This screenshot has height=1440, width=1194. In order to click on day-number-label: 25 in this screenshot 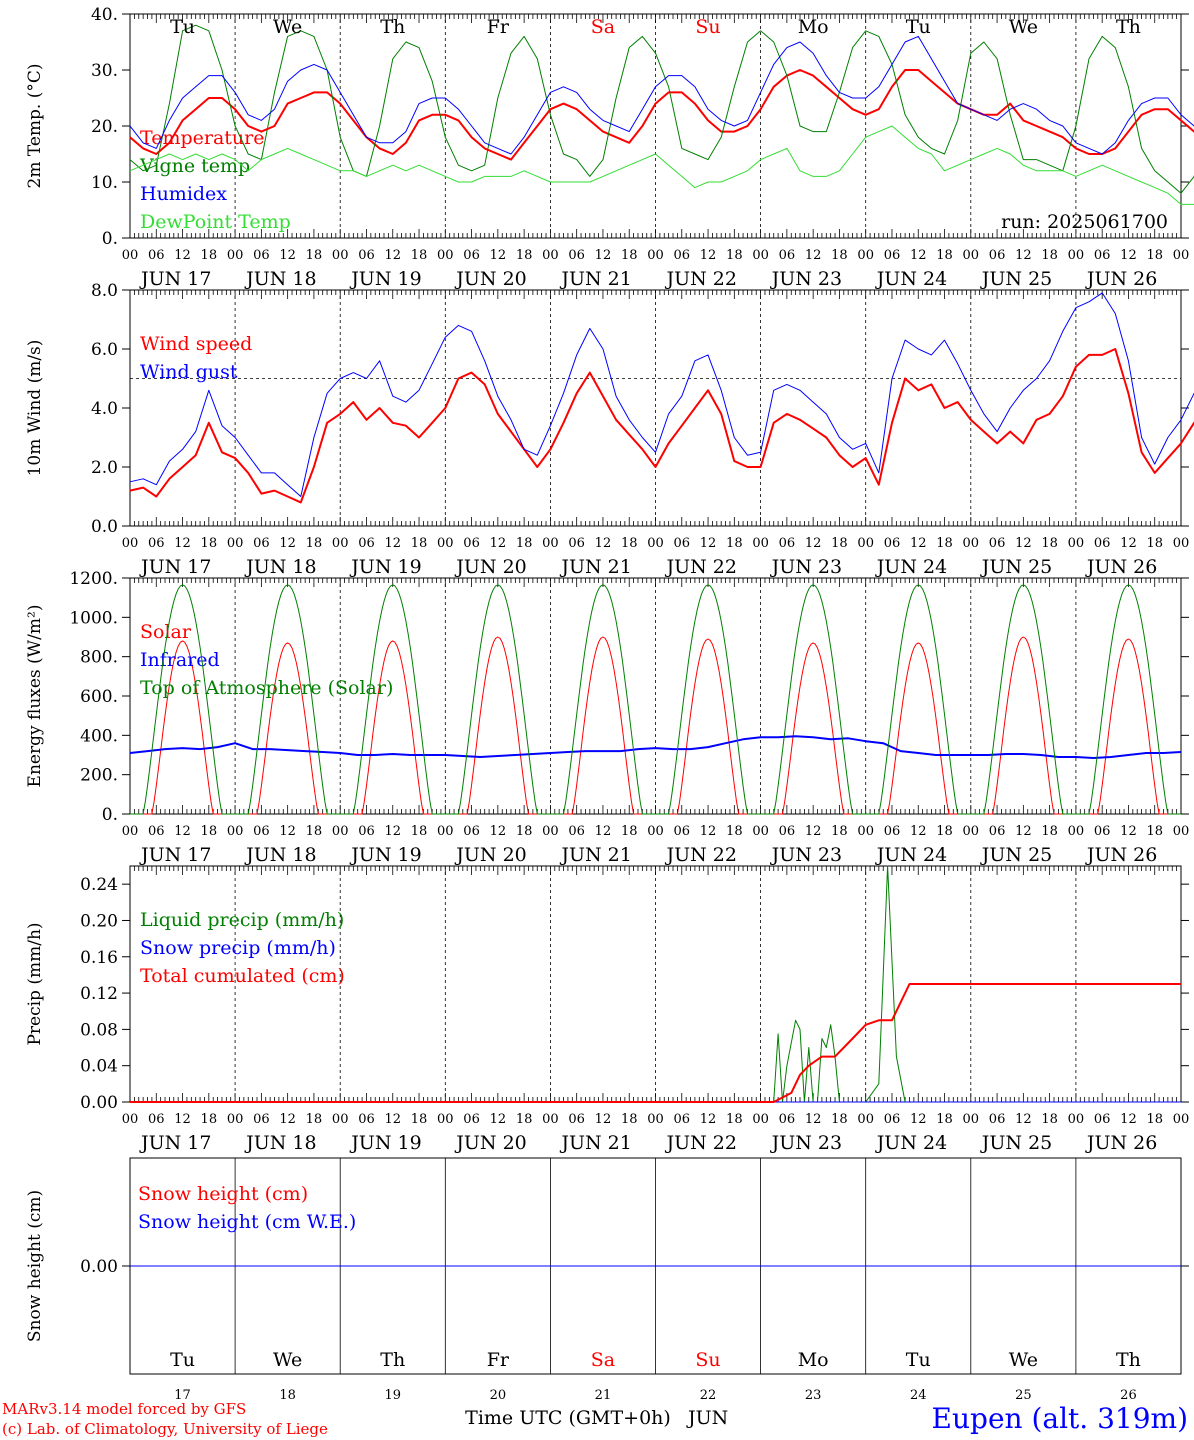, I will do `click(1023, 1395)`.